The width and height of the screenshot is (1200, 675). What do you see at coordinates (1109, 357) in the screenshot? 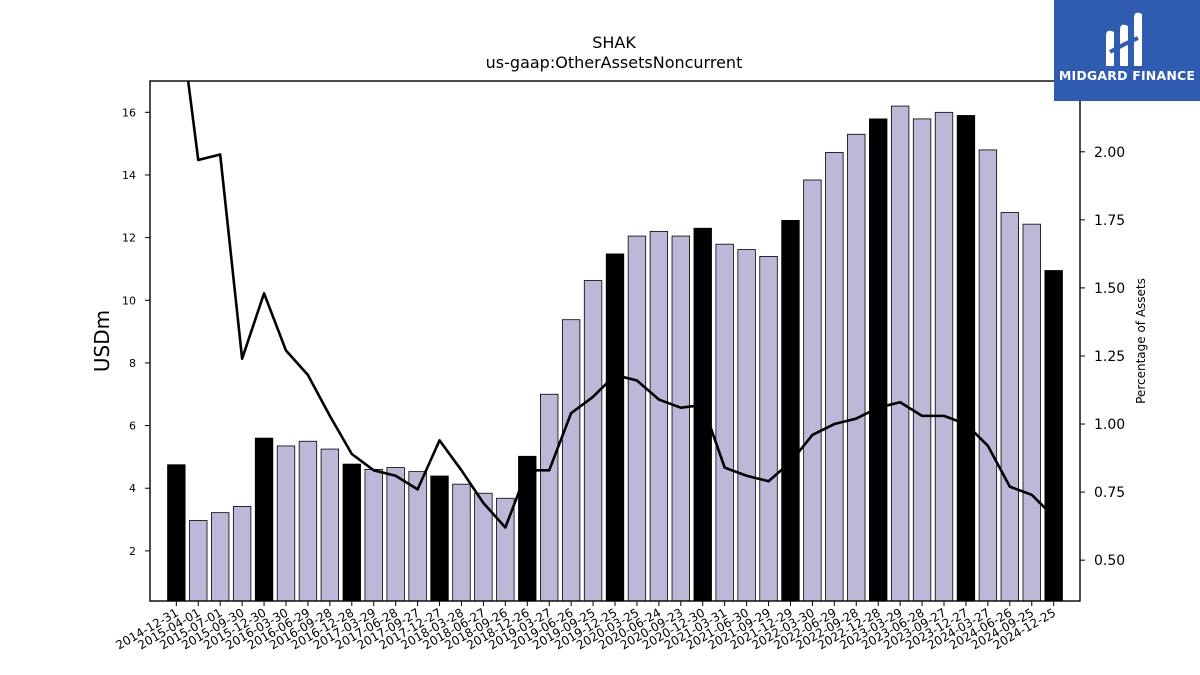
I see `y2-tick-label: 1.25` at bounding box center [1109, 357].